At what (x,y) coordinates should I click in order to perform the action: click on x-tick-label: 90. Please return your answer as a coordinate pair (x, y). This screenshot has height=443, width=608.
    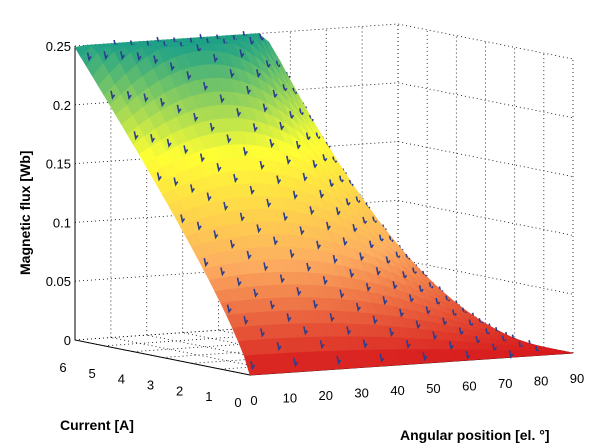
    Looking at the image, I should click on (577, 378).